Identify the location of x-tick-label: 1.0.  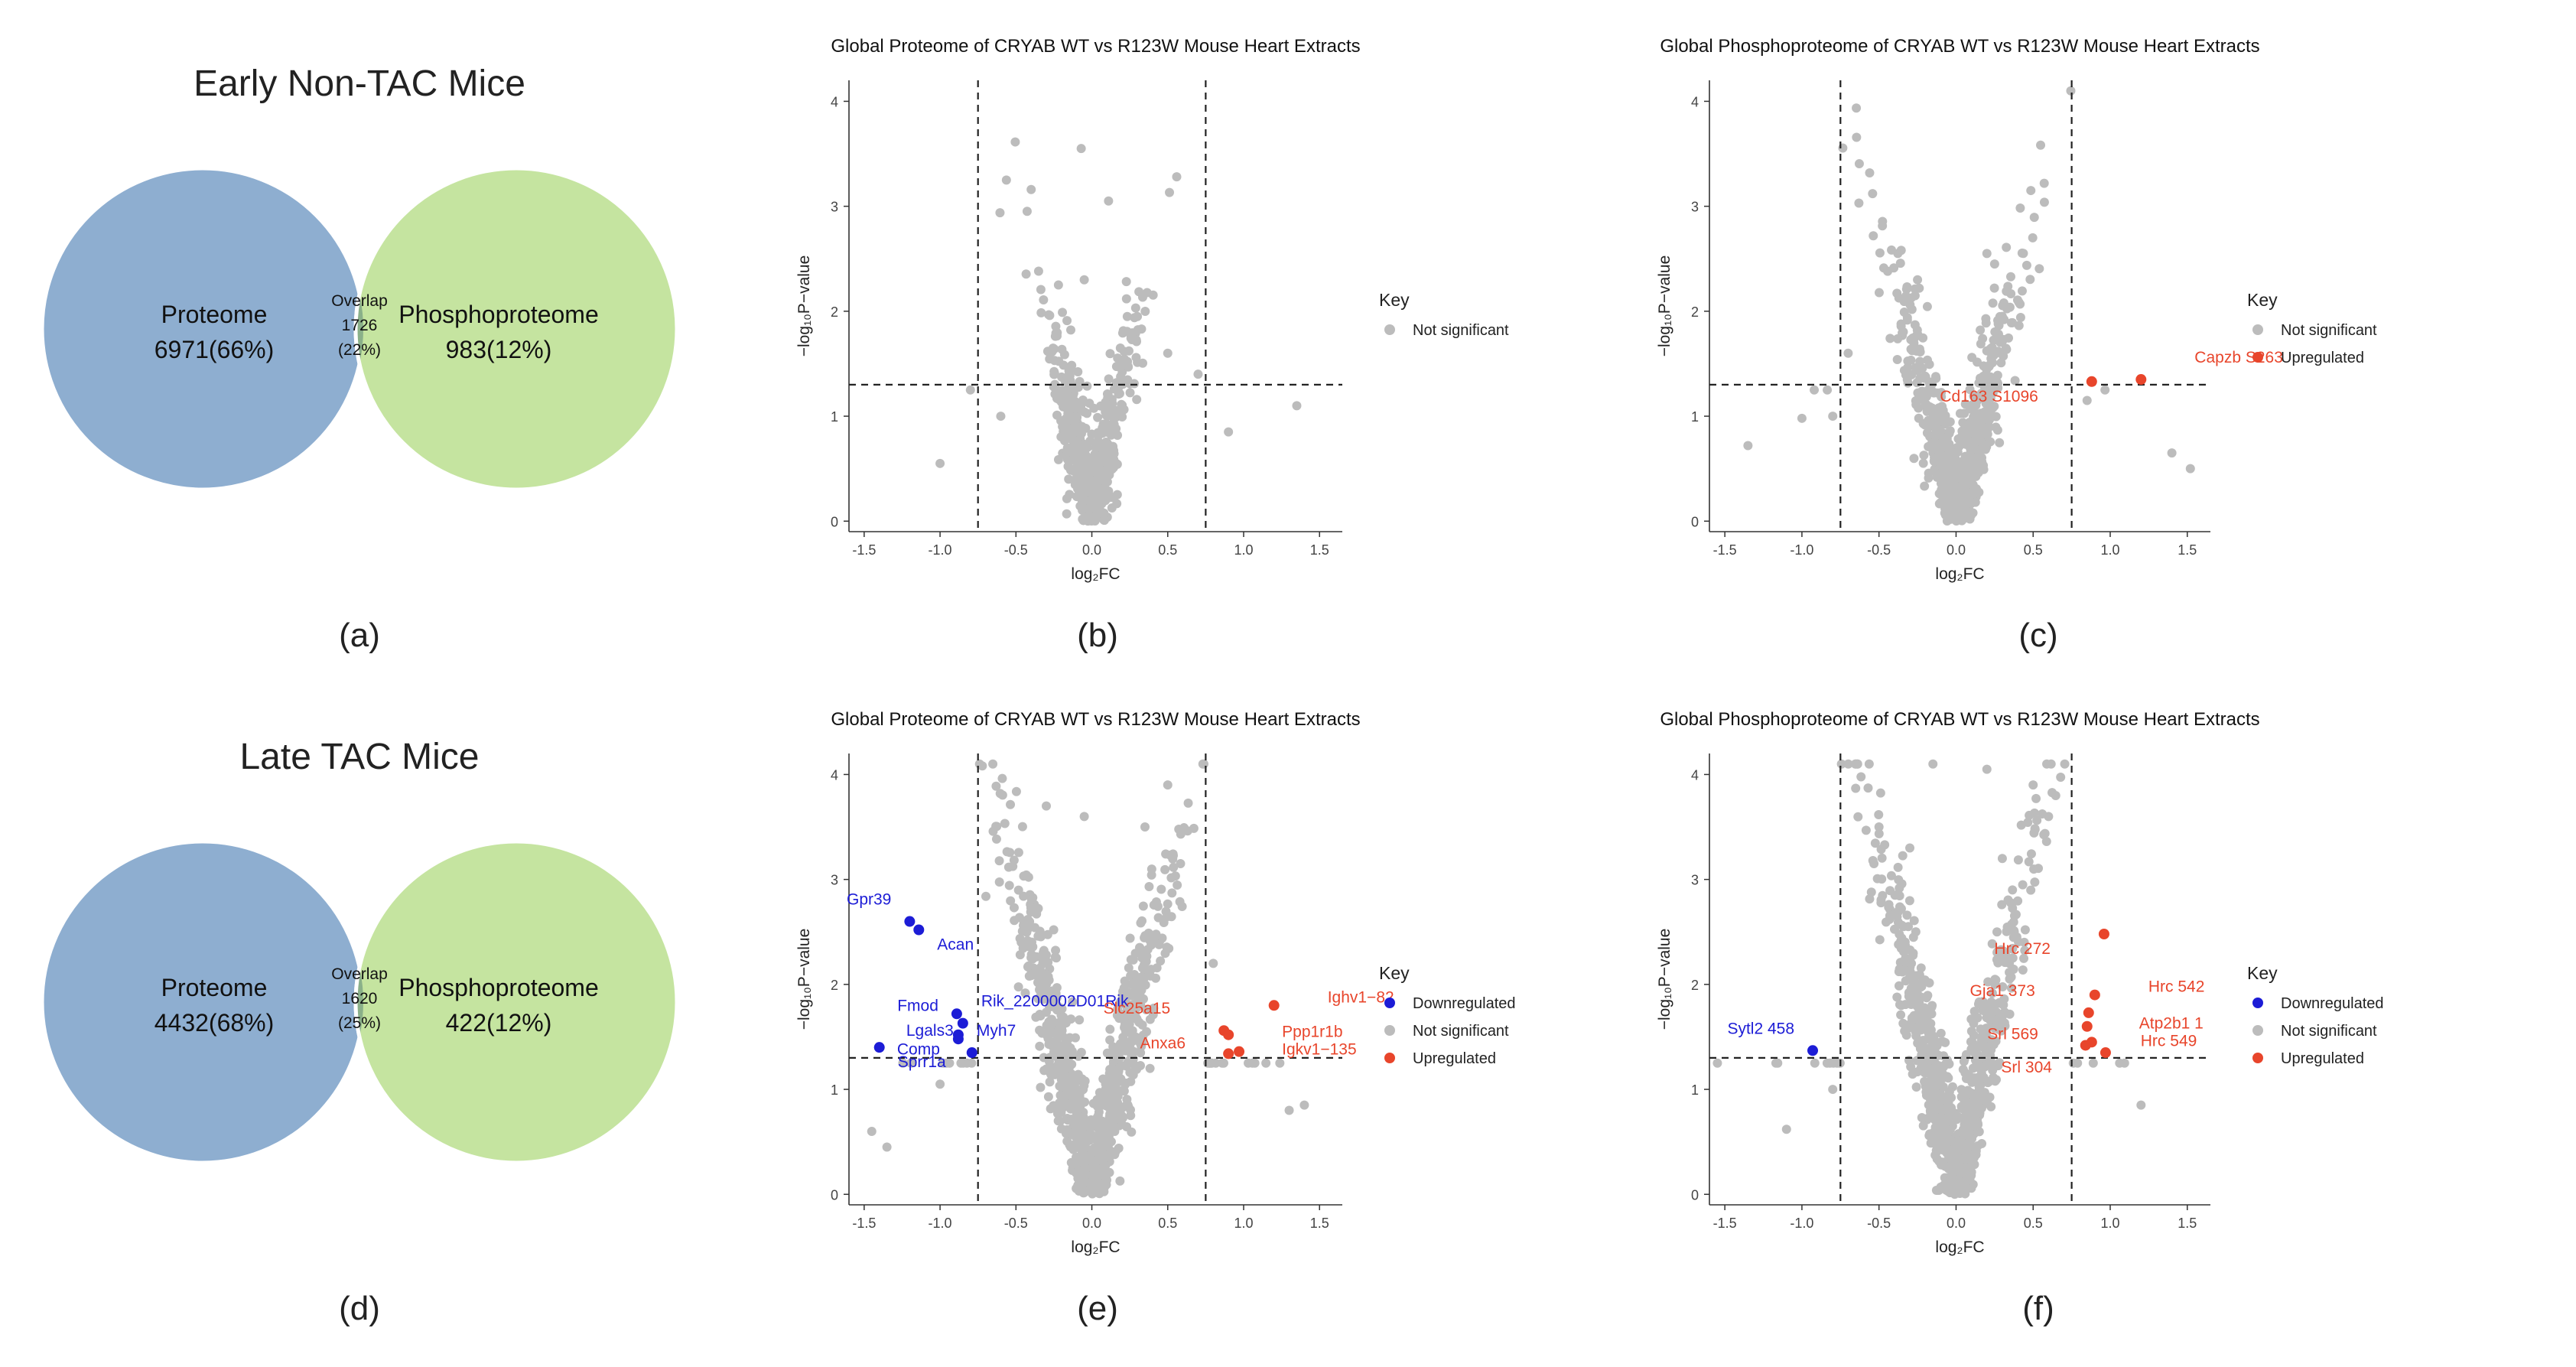
(1243, 550).